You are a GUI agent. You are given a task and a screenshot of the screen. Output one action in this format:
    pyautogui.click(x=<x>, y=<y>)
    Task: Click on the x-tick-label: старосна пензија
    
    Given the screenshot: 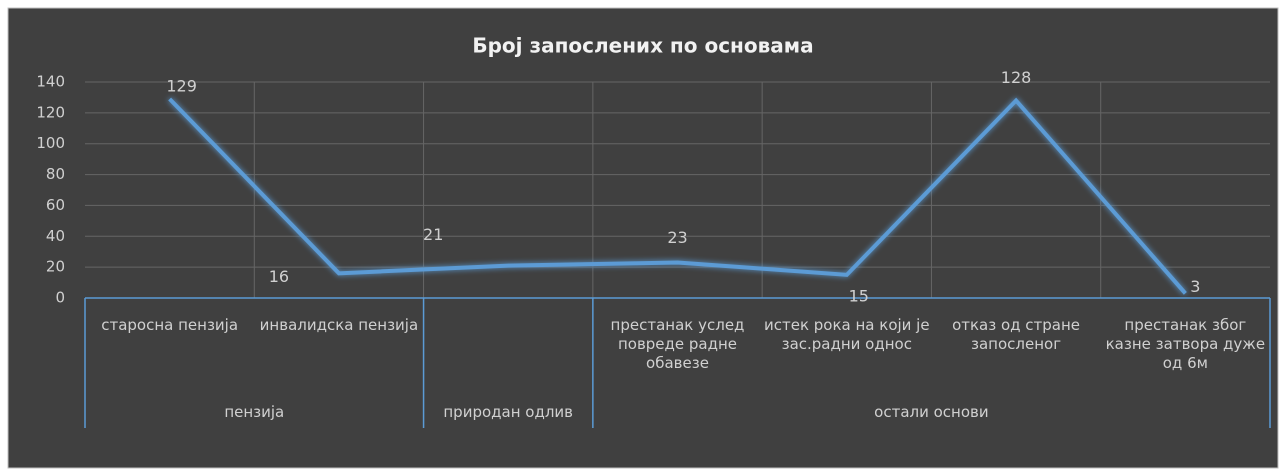 What is the action you would take?
    pyautogui.click(x=170, y=325)
    